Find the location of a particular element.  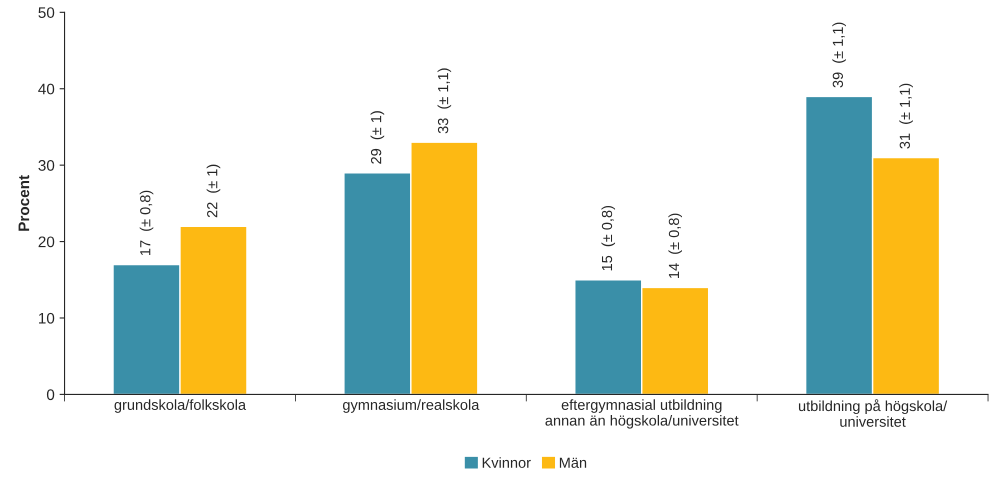

data-label: 29 (± 1) is located at coordinates (377, 137).